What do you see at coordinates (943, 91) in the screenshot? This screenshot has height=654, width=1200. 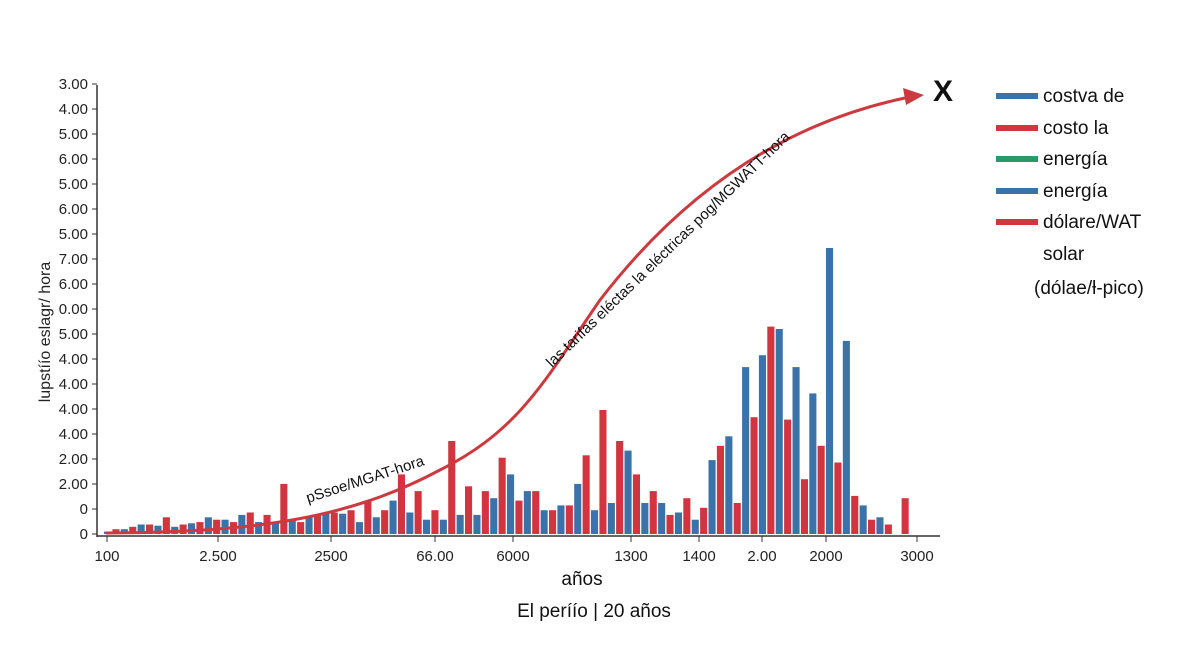 I see `arrow-end-mark: X` at bounding box center [943, 91].